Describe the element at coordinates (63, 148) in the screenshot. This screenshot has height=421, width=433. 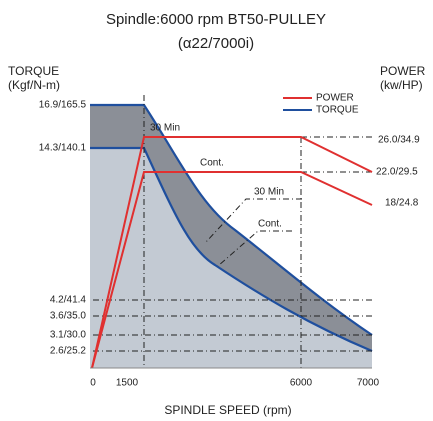
I see `y-tick-label: 14.3/140.1` at that location.